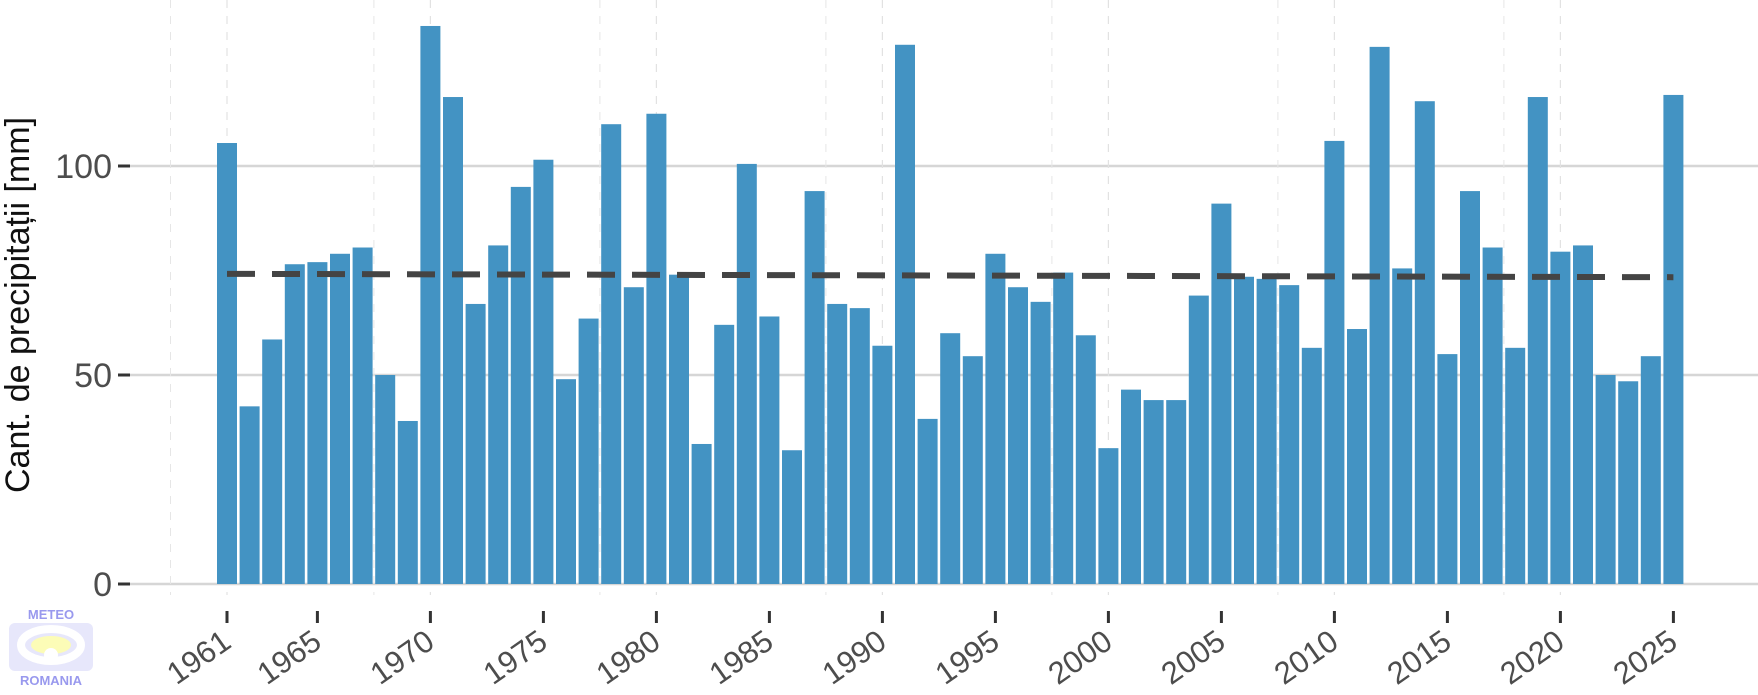 The height and width of the screenshot is (695, 1758). I want to click on bar-1971, so click(453, 340).